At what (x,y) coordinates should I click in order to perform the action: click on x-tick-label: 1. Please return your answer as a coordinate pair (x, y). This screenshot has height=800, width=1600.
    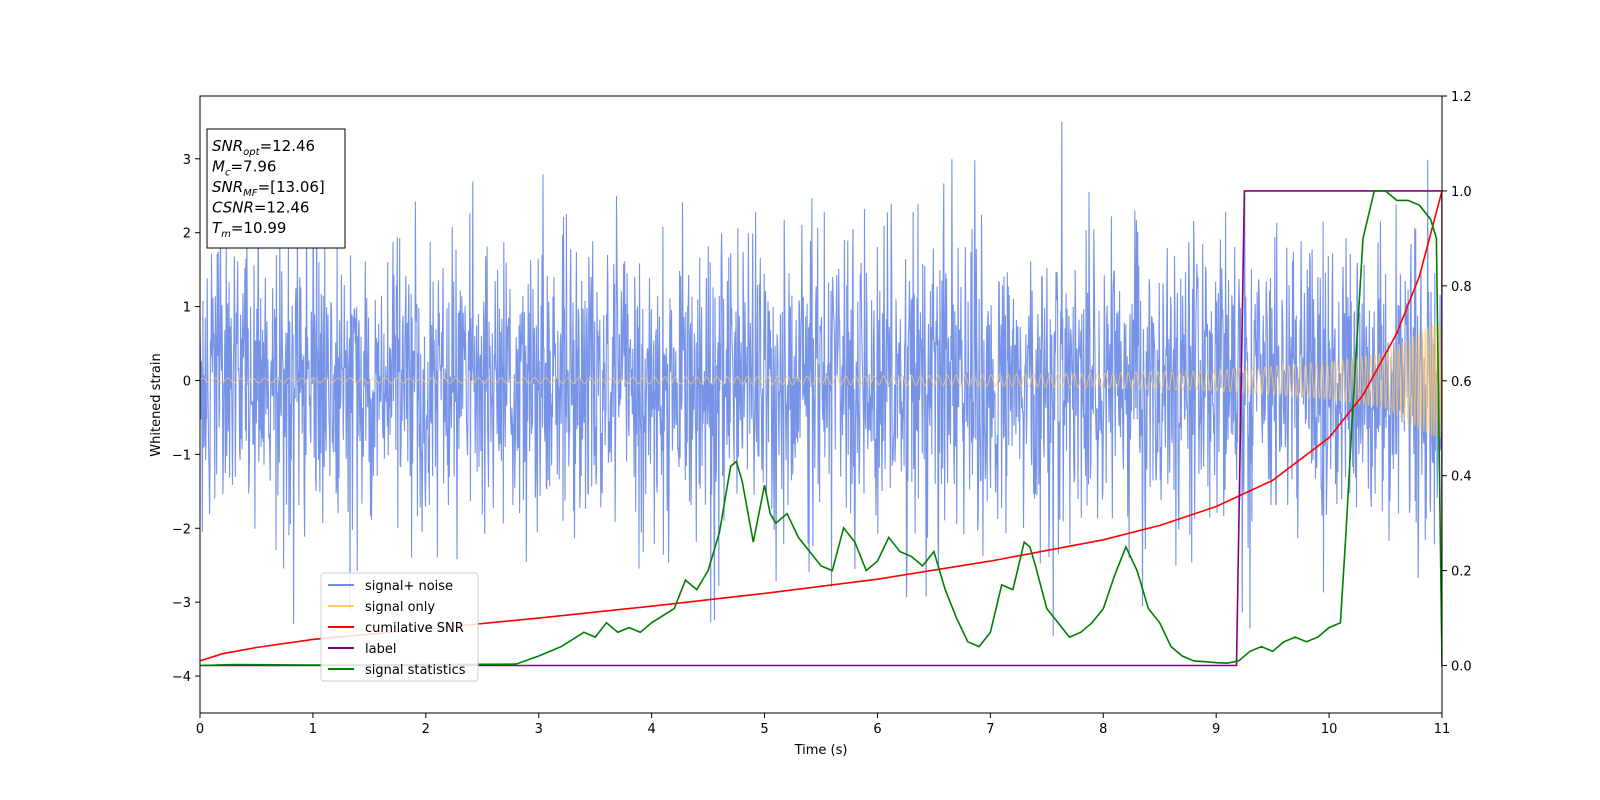
    Looking at the image, I should click on (313, 729).